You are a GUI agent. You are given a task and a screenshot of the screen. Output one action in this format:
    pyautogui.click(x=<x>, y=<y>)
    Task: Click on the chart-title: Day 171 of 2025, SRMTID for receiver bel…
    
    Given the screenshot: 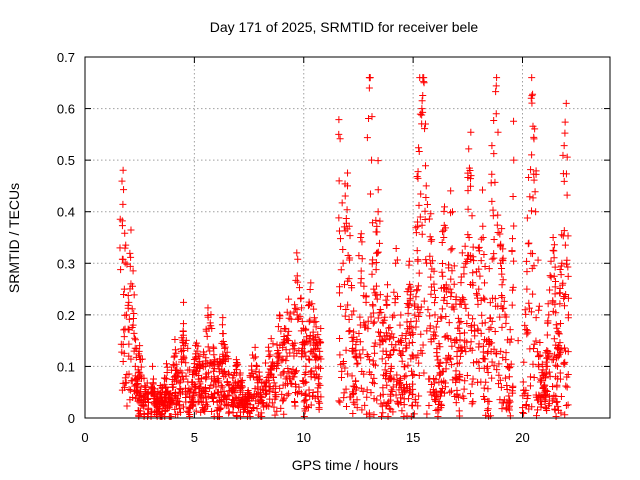 What is the action you would take?
    pyautogui.click(x=344, y=27)
    